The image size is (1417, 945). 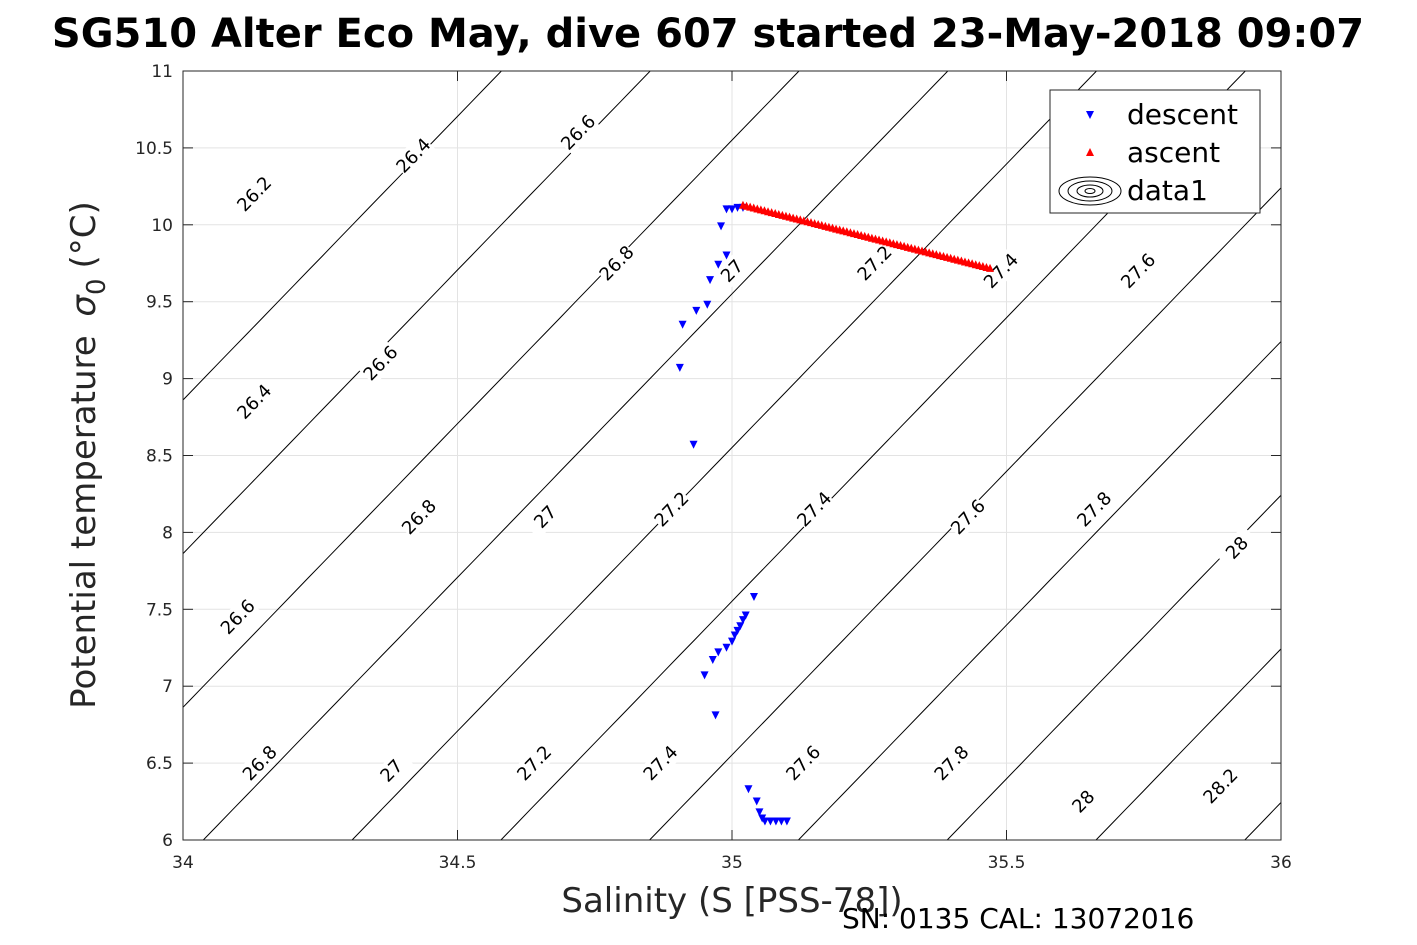 I want to click on legend-data1-label: data1, so click(x=1167, y=190).